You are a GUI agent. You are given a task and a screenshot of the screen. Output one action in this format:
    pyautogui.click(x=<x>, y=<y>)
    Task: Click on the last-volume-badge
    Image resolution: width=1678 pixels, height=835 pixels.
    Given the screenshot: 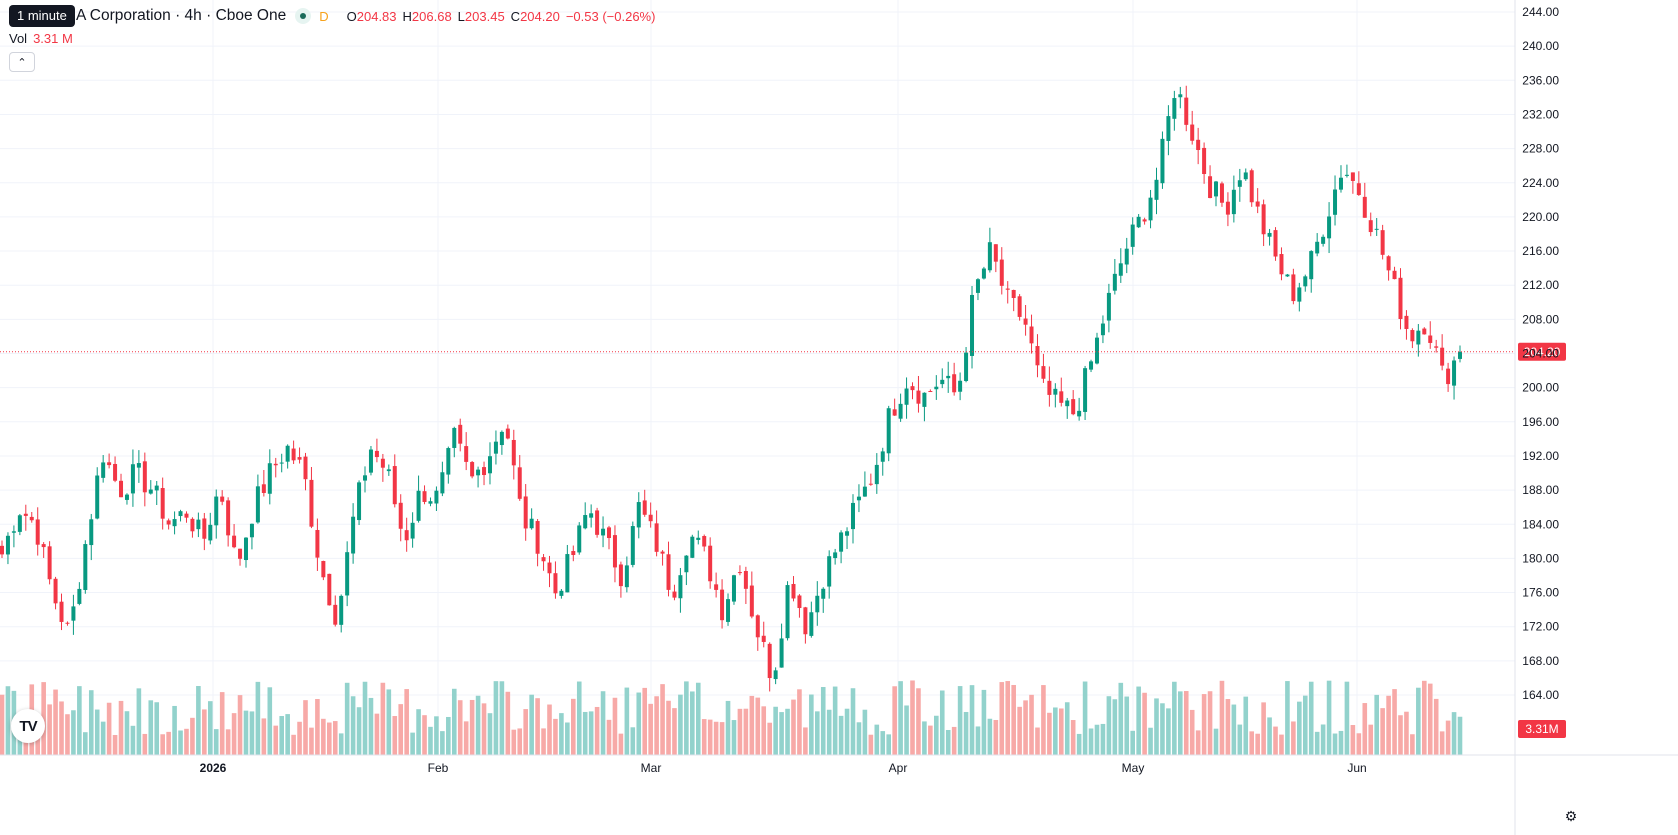 What is the action you would take?
    pyautogui.click(x=1542, y=729)
    